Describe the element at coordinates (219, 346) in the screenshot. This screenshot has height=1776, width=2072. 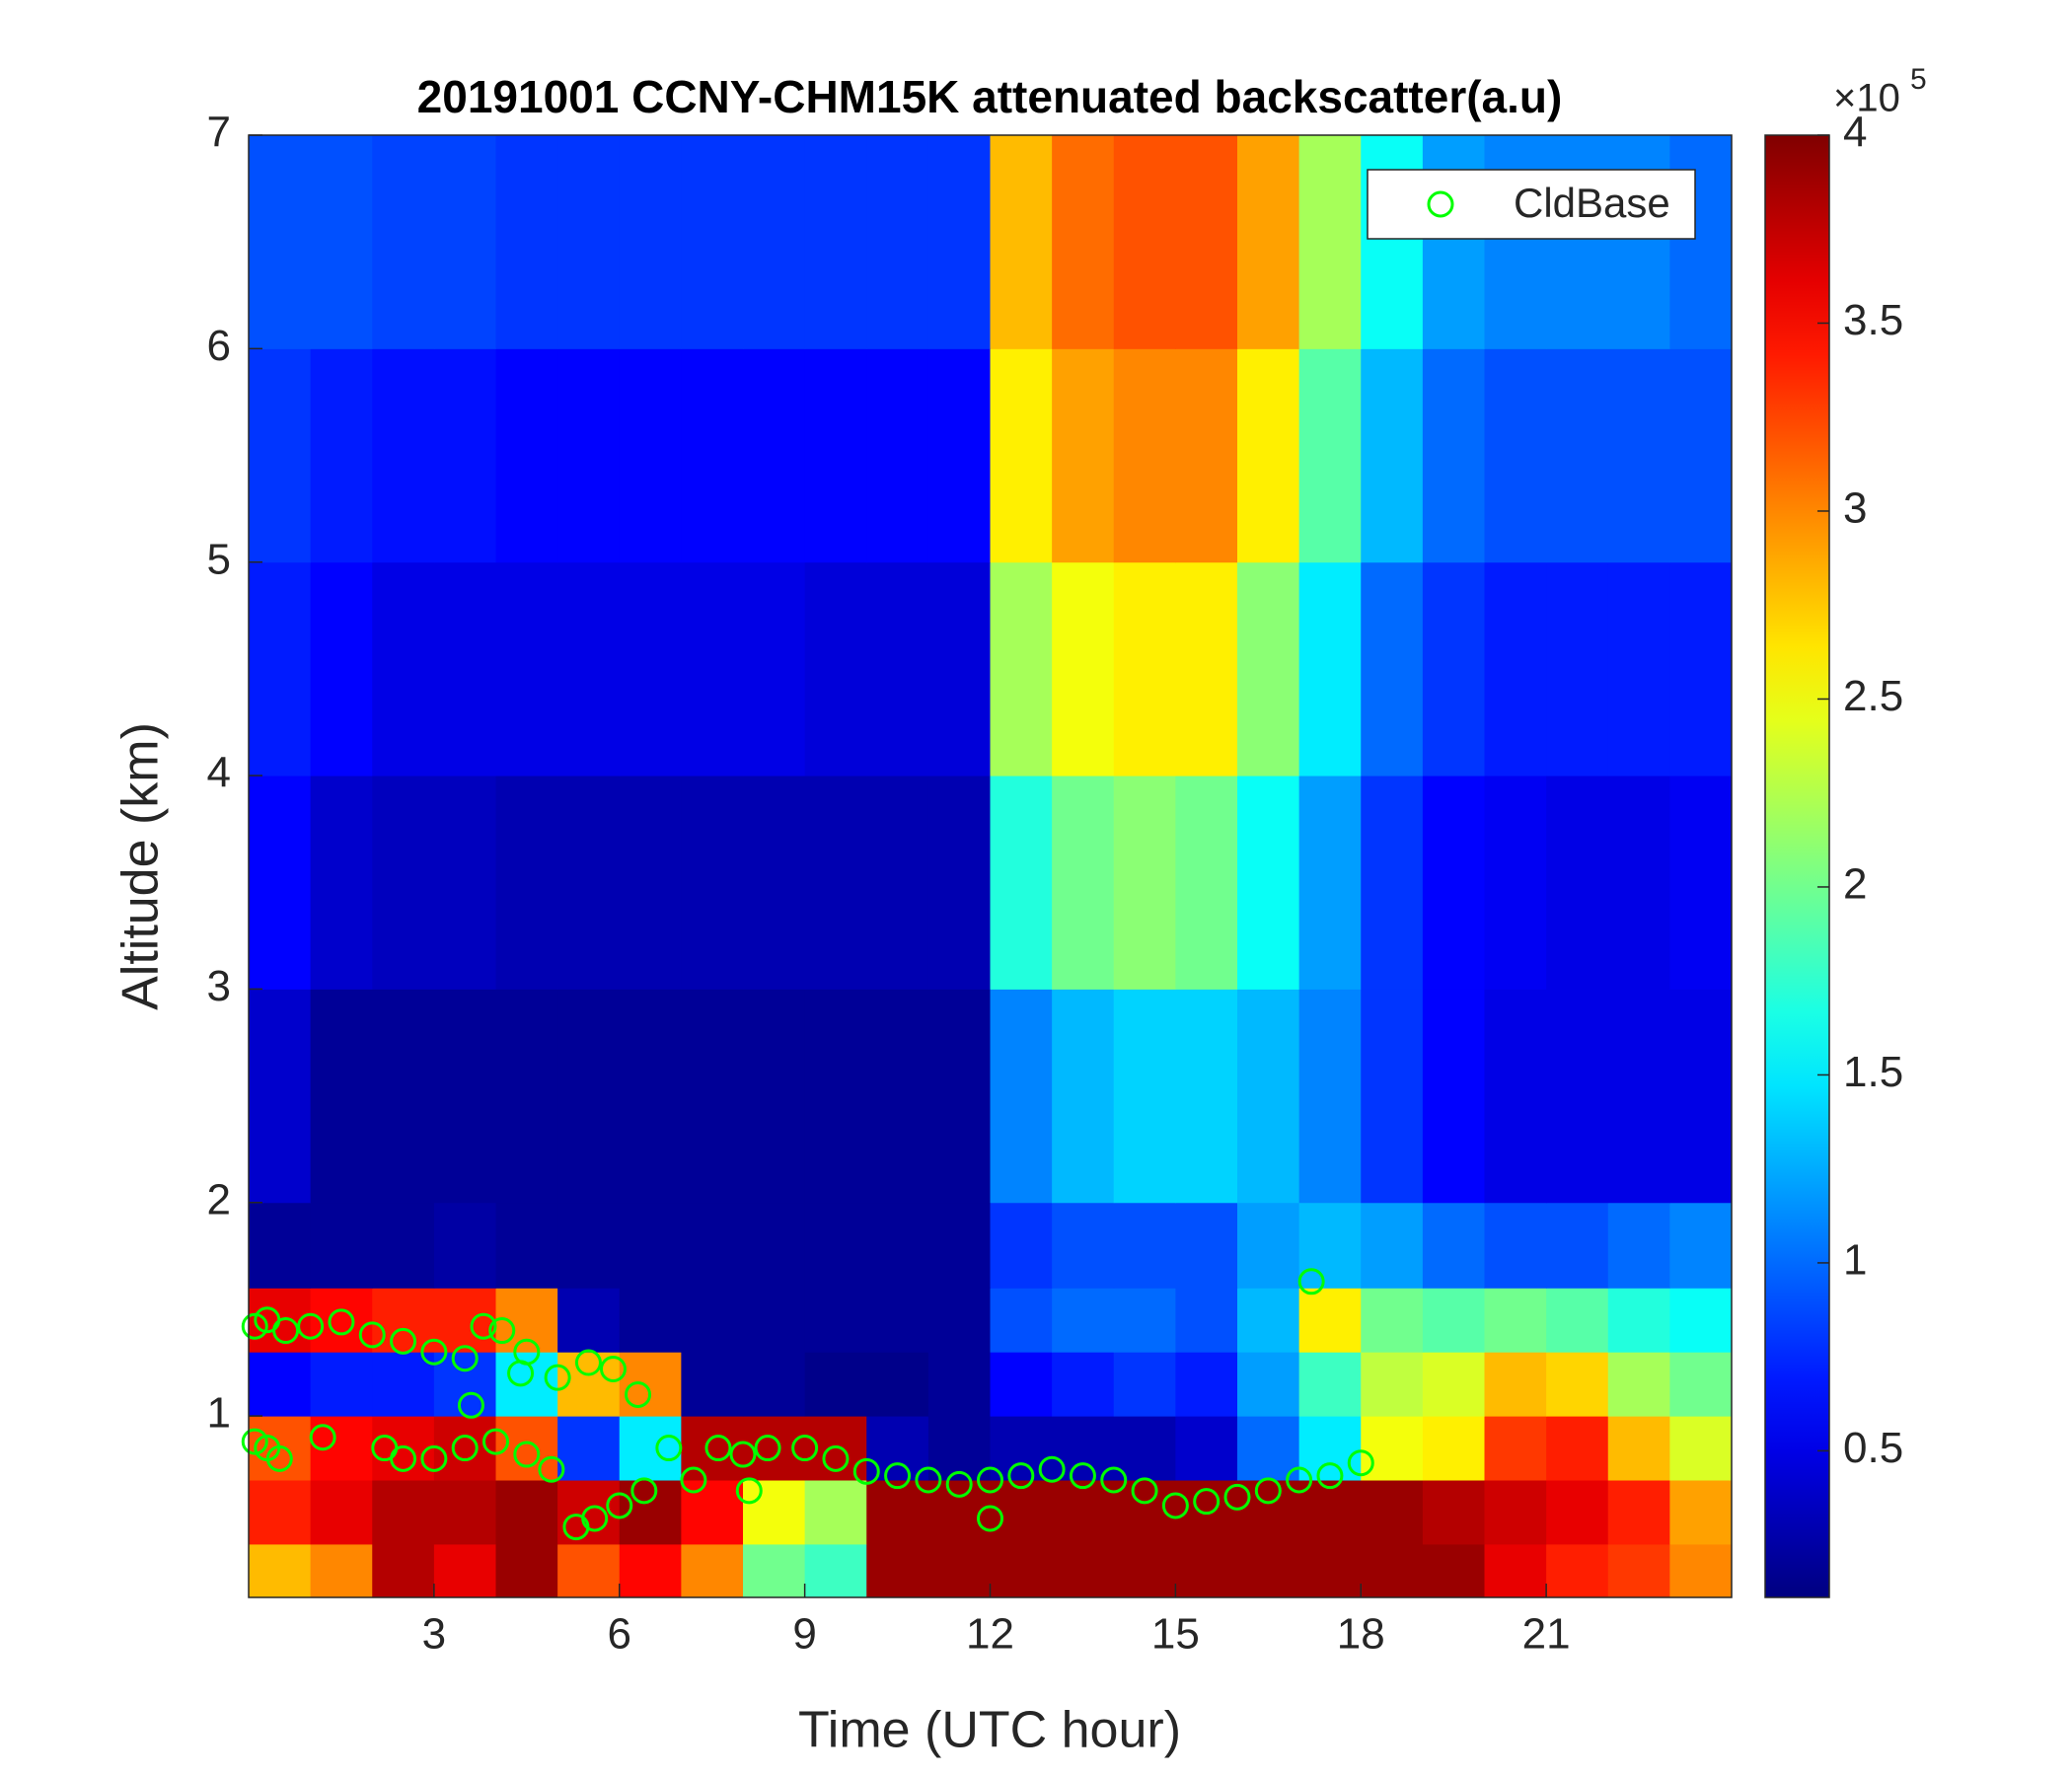
I see `y-tick-label: 6` at that location.